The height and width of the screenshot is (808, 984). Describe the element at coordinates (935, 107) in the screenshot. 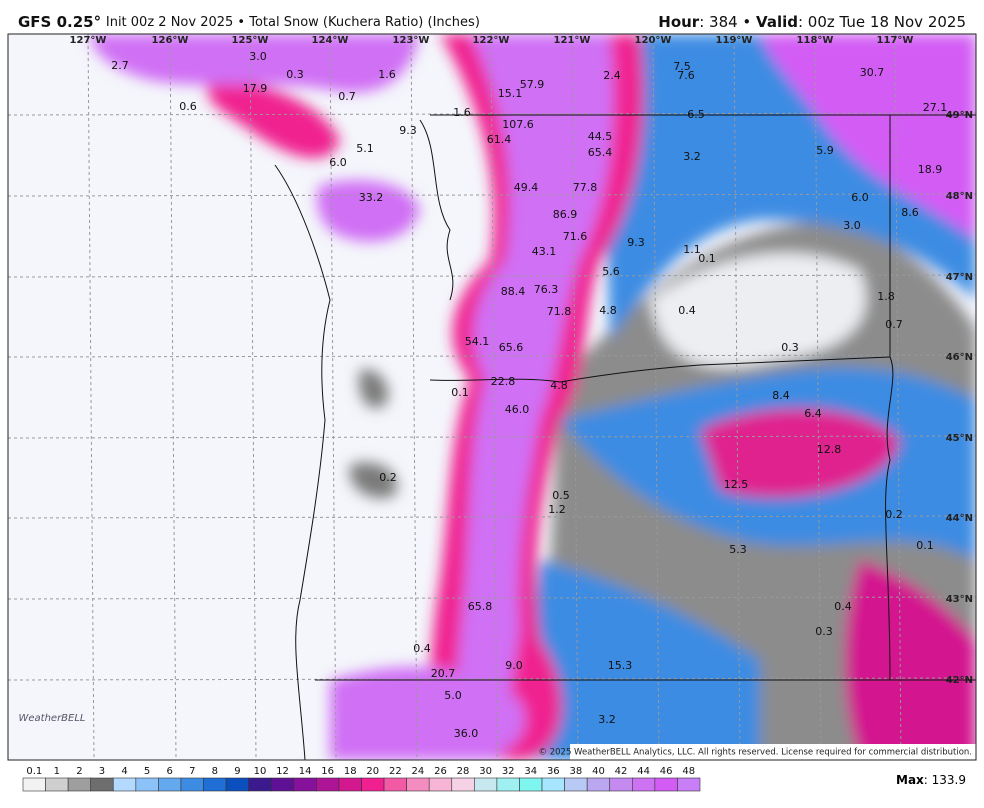

I see `snow-total: 27.1` at that location.